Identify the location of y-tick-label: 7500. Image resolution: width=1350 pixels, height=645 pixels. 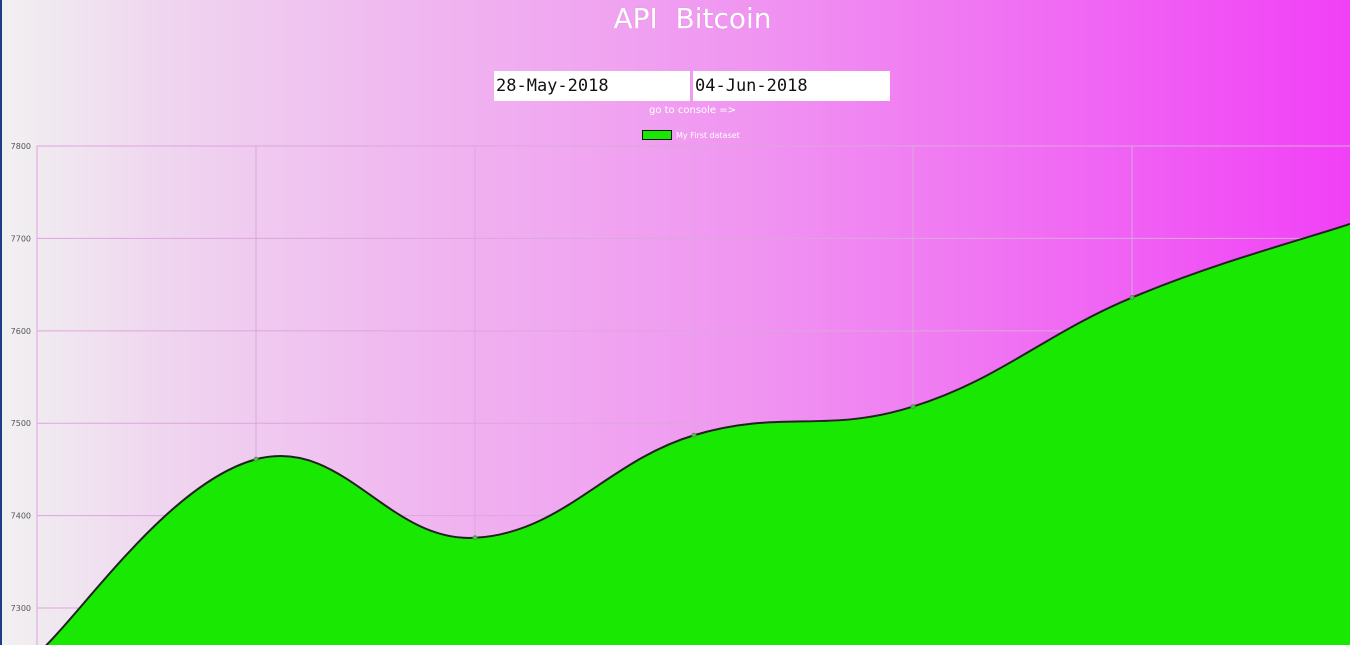
(21, 423).